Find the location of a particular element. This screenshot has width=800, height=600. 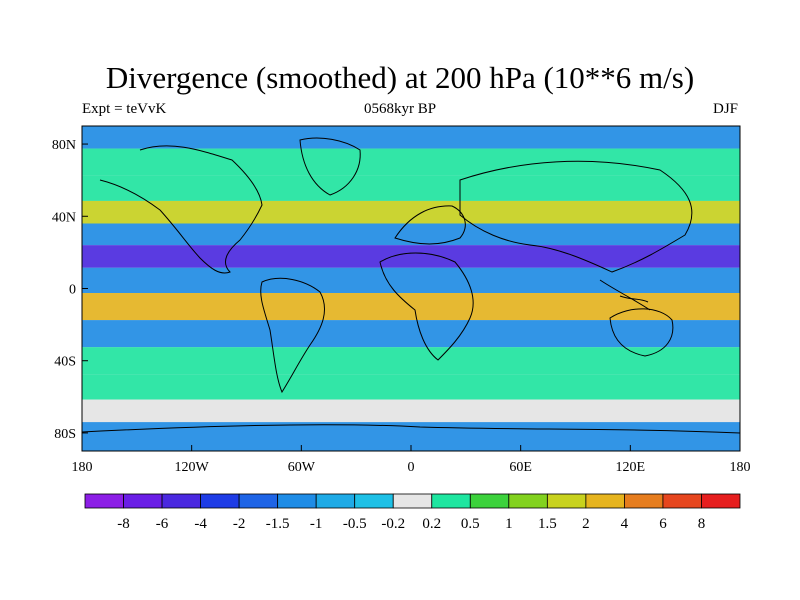

colorbar-label: -0.5 is located at coordinates (355, 524).